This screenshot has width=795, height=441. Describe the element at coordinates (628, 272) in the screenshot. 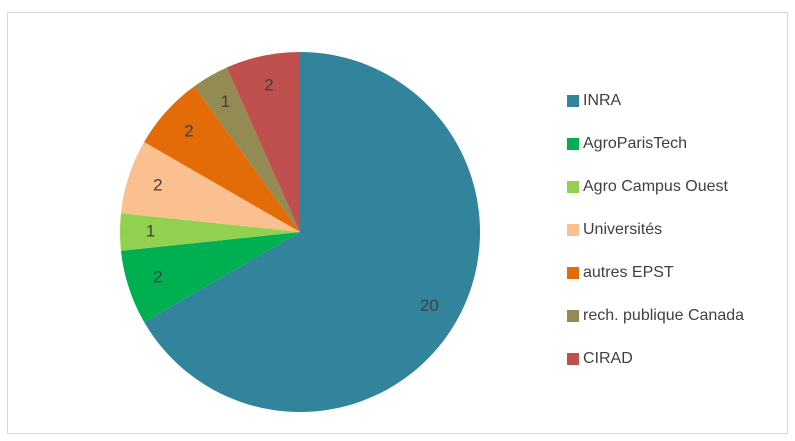

I see `legend-label: autres EPST` at that location.